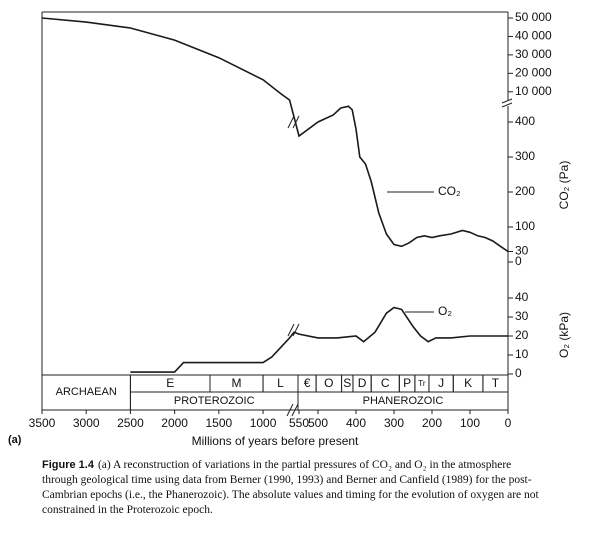  Describe the element at coordinates (394, 423) in the screenshot. I see `x-tick-label: 300` at that location.